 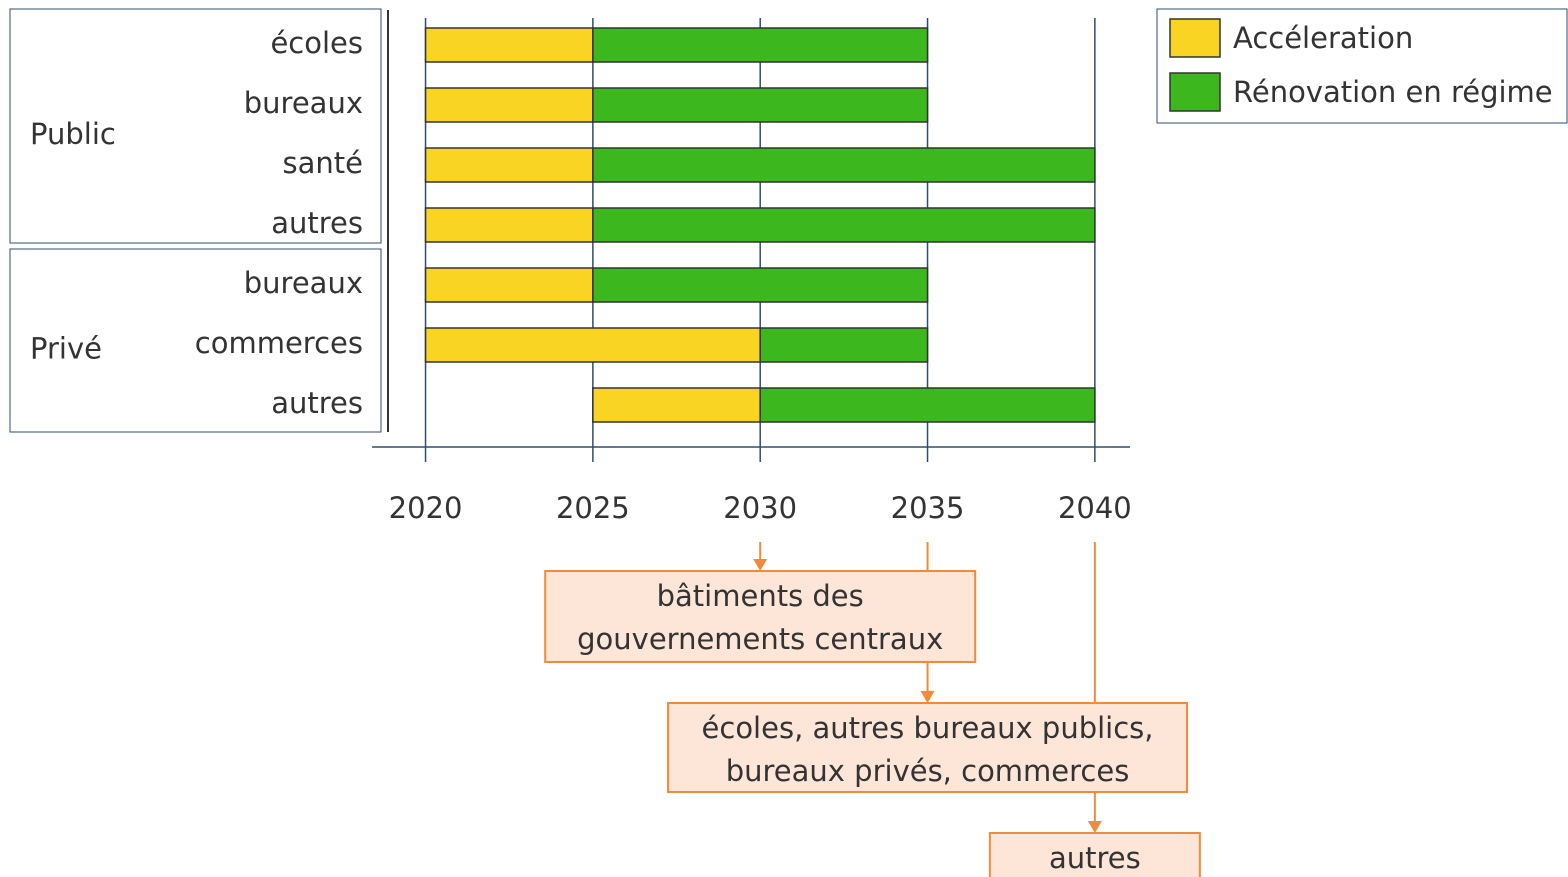 What do you see at coordinates (73, 134) in the screenshot?
I see `group-label: Public` at bounding box center [73, 134].